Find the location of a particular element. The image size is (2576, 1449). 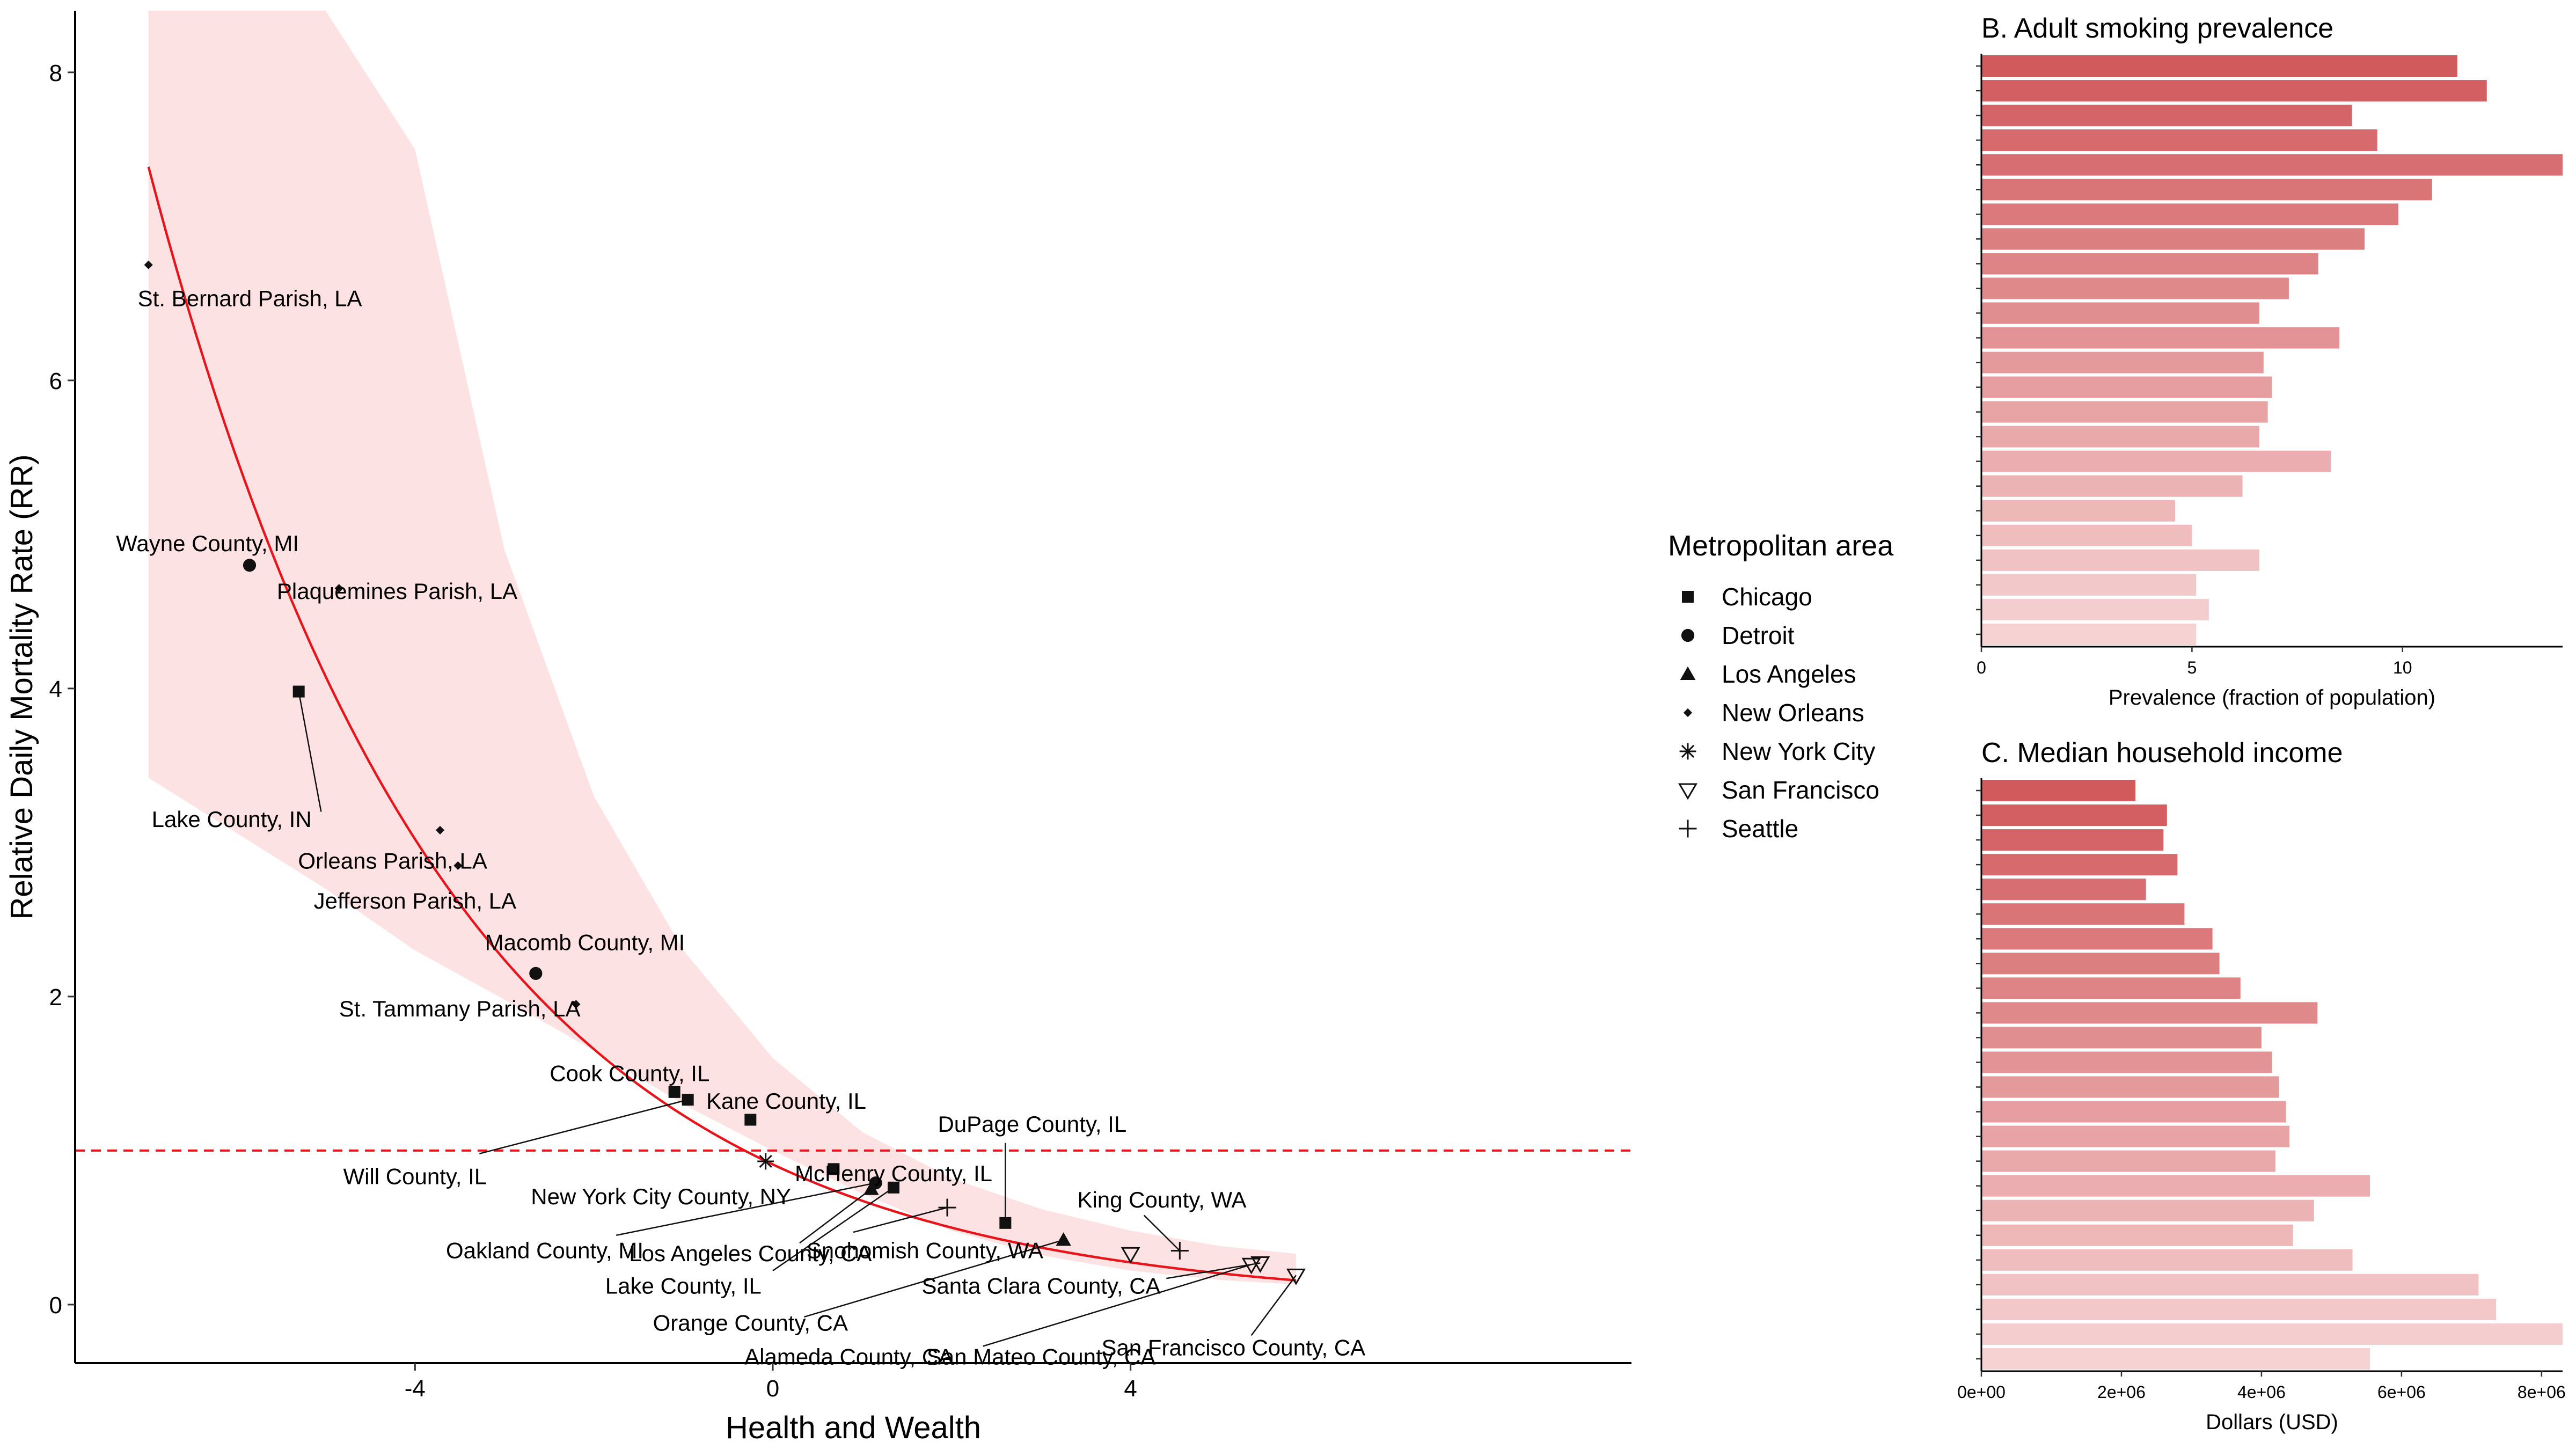

point-label: San Mateo County, CA is located at coordinates (1041, 1357).